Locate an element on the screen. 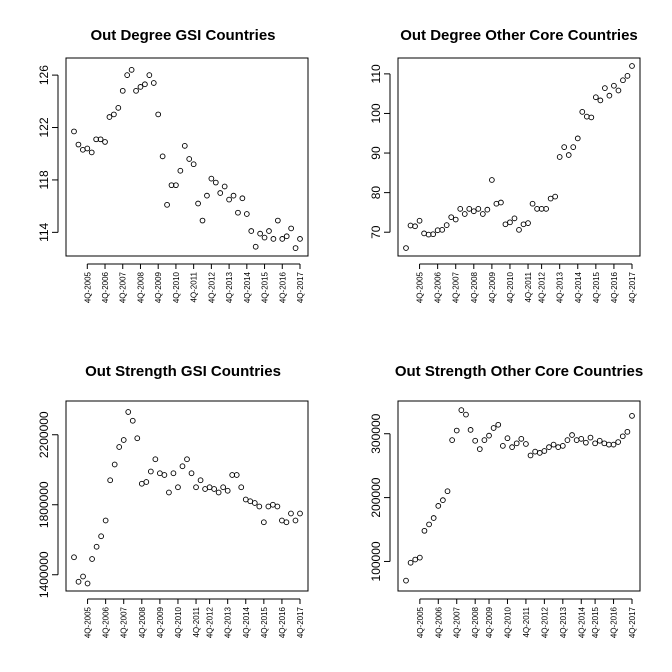 The height and width of the screenshot is (672, 672). x-tick-label: 4Q-2009 is located at coordinates (489, 622).